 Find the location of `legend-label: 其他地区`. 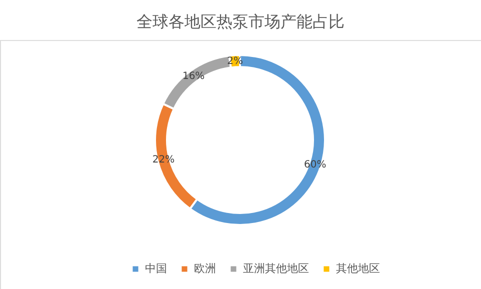

legend-label: 其他地区 is located at coordinates (358, 268).